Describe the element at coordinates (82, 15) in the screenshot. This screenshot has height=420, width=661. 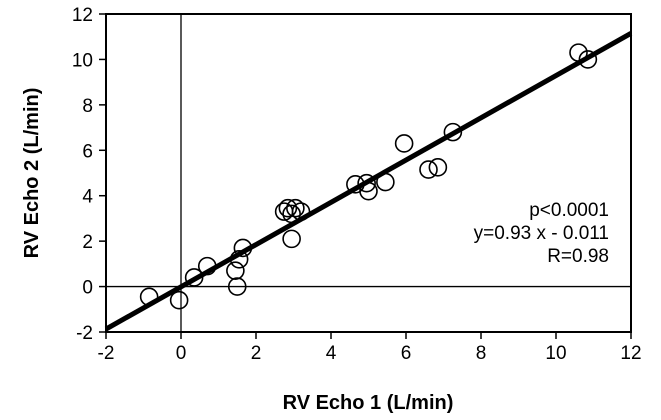
I see `y-tick-label: 12` at that location.